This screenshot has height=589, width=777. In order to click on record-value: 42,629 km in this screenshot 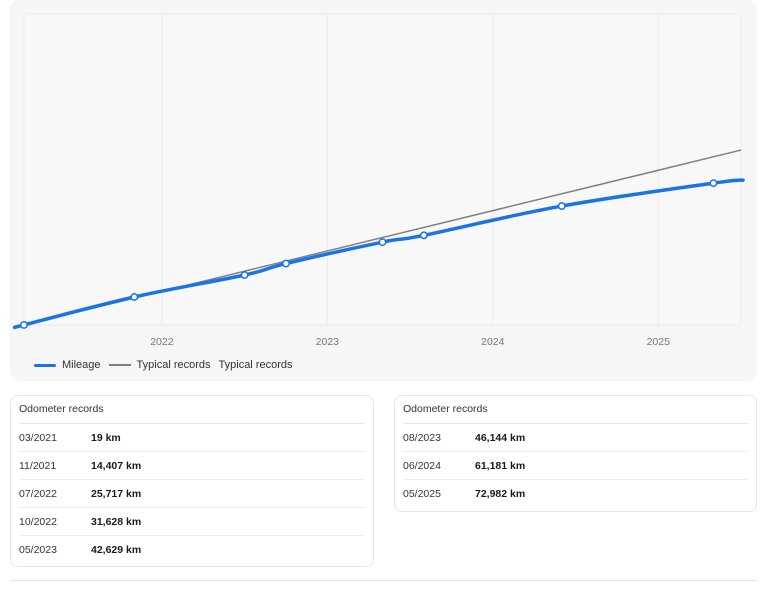, I will do `click(116, 549)`.